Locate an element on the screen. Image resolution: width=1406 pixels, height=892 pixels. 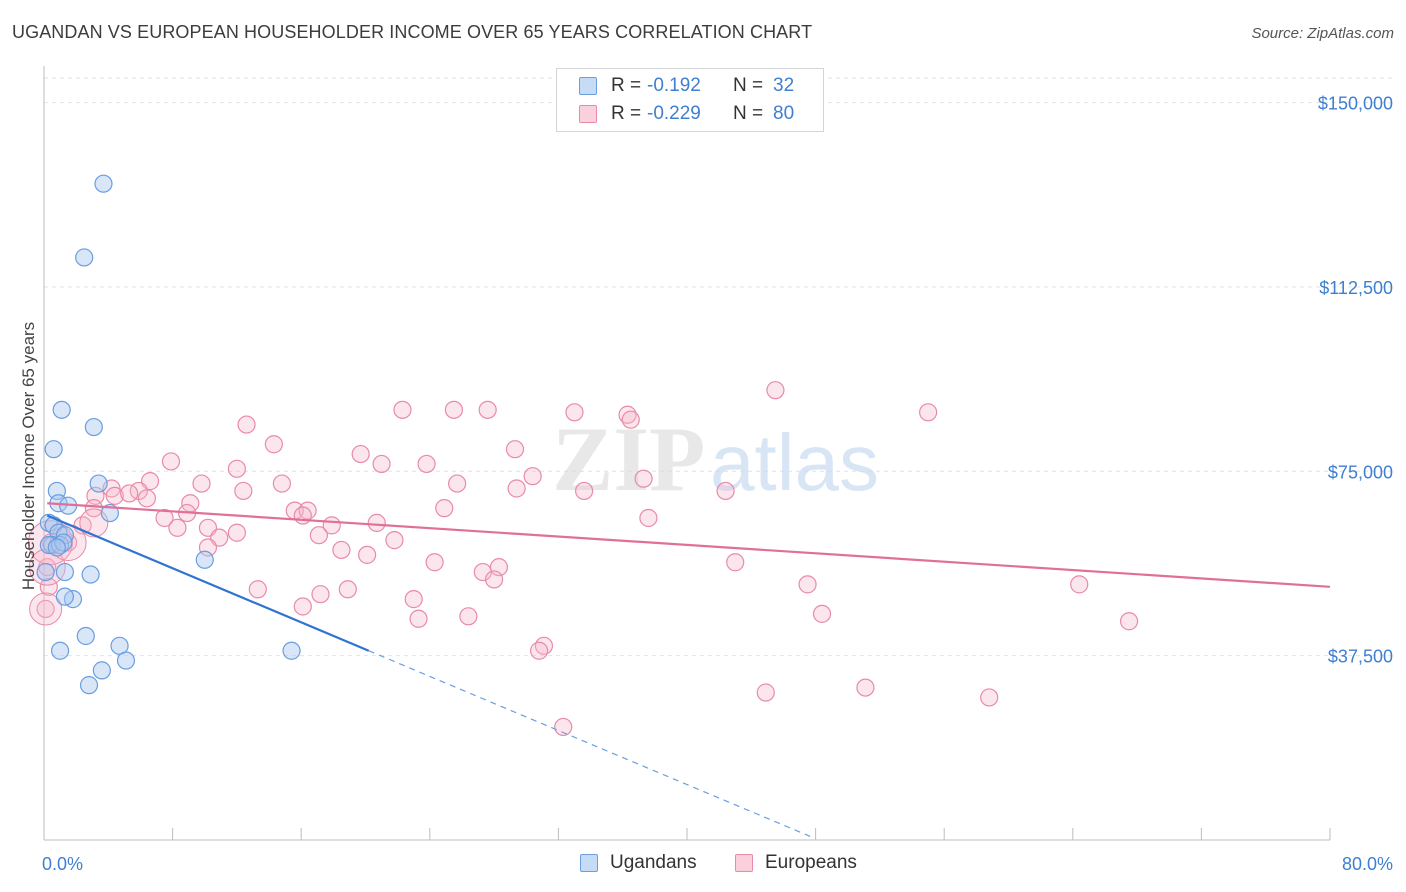
y-tick-label: $75,000 is located at coordinates (1360, 472).